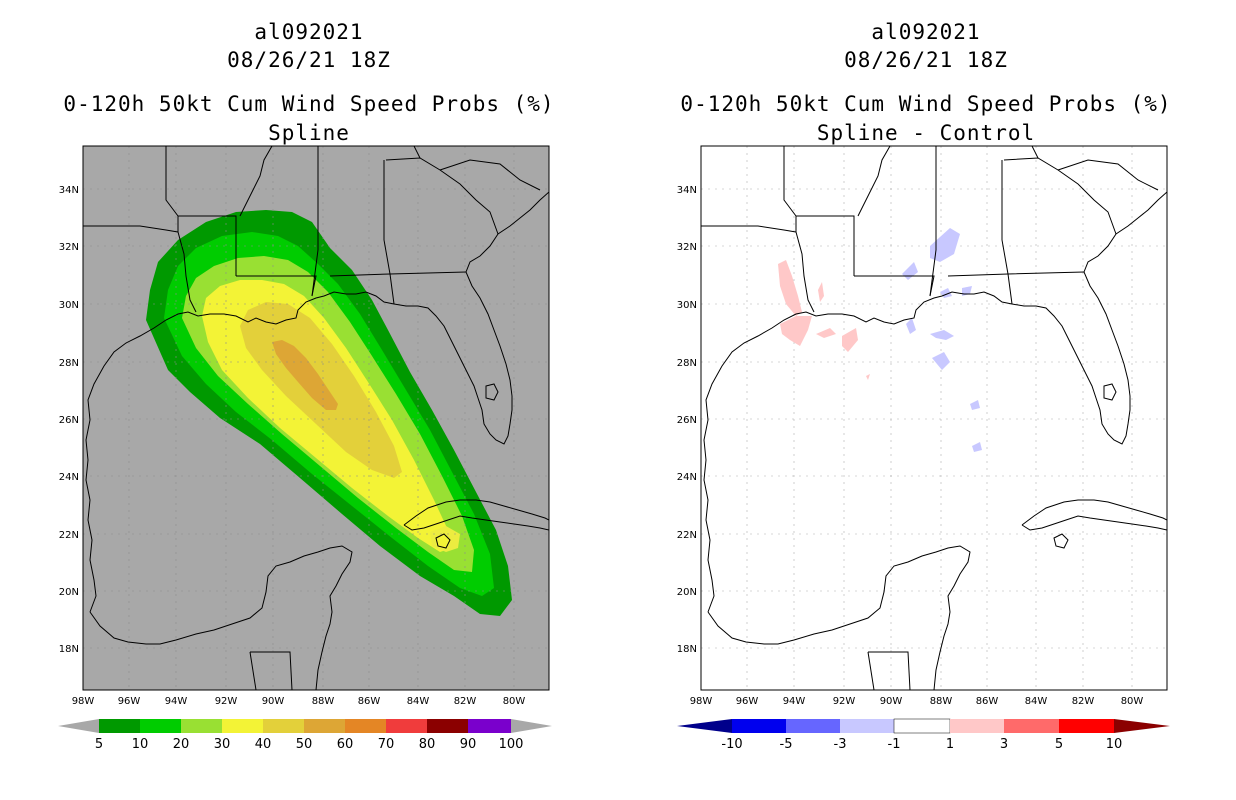 Image resolution: width=1236 pixels, height=800 pixels. What do you see at coordinates (83, 701) in the screenshot?
I see `lon-label: 98W` at bounding box center [83, 701].